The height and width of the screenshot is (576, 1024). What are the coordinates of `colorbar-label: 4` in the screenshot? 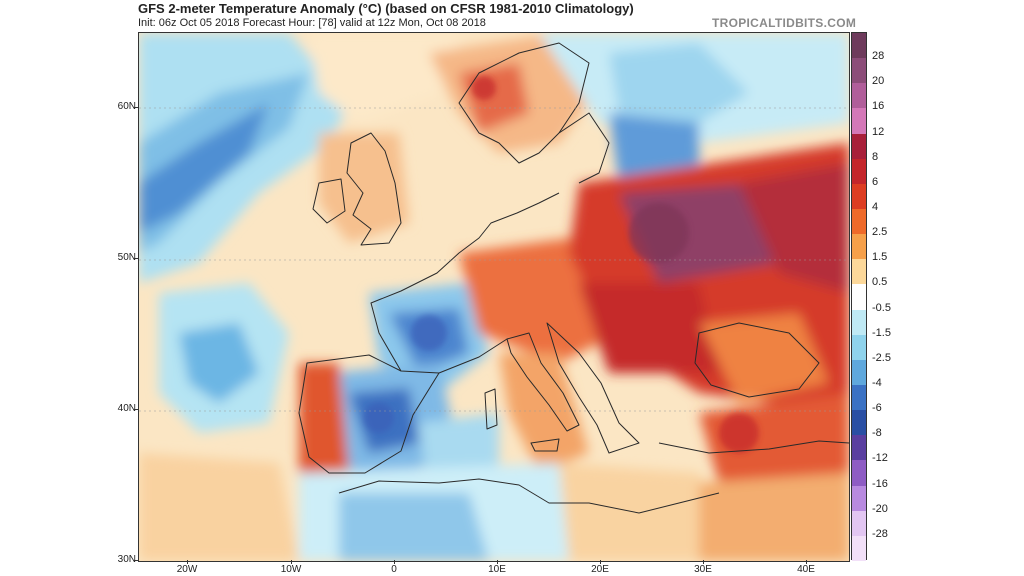 It's located at (875, 207).